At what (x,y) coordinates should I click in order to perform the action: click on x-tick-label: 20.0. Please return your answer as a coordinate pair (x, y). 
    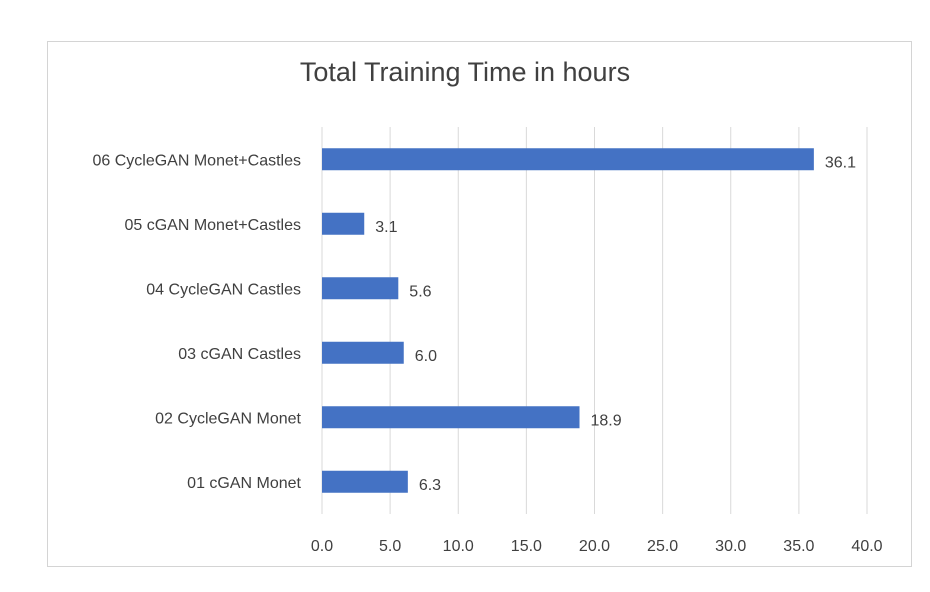
    Looking at the image, I should click on (594, 546).